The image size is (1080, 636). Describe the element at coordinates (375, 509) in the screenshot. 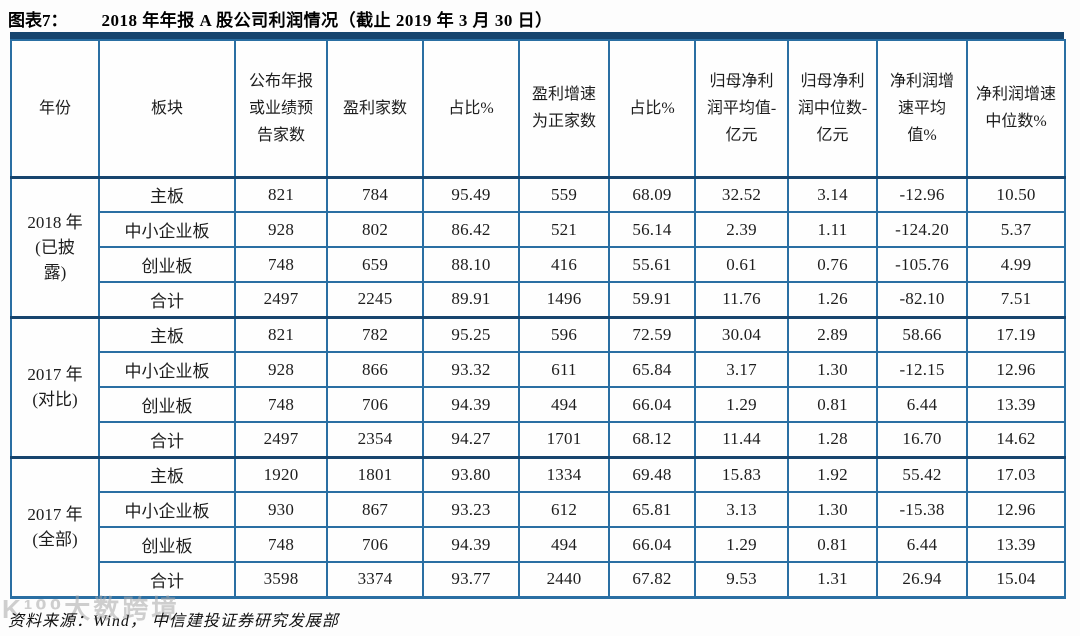

I see `value-cell: 867` at that location.